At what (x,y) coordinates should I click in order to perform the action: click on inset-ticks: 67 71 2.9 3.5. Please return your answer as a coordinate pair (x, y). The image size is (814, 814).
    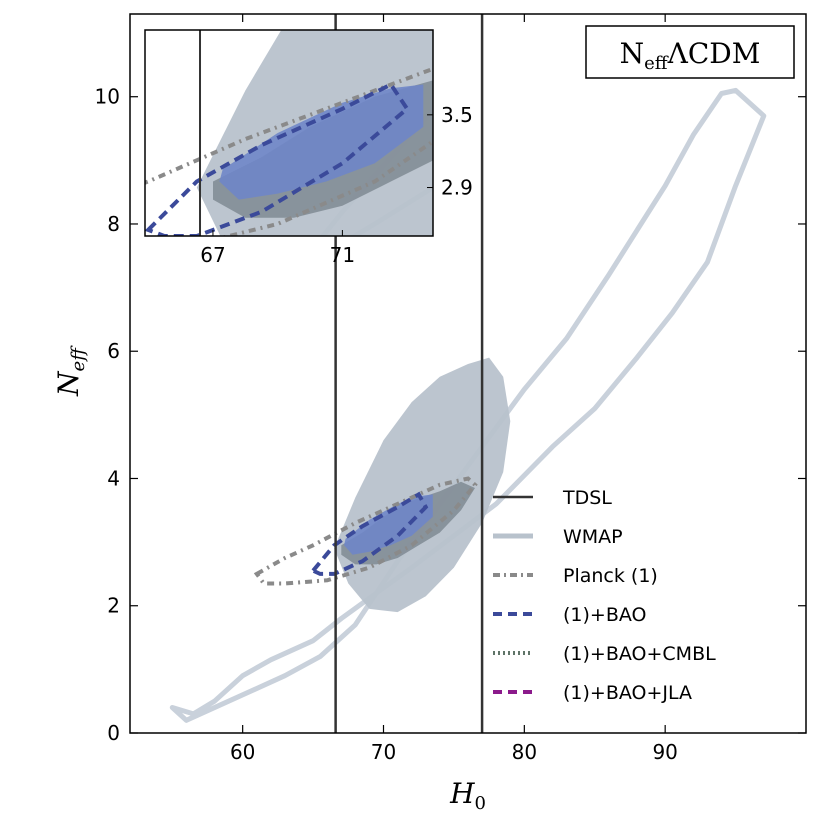
    Looking at the image, I should click on (336, 185).